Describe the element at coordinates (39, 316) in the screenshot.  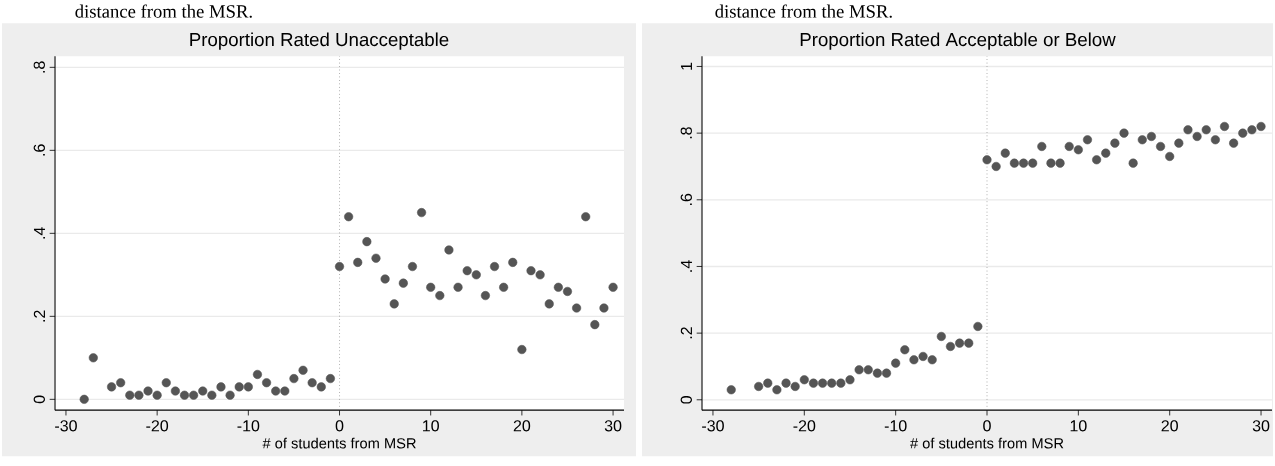
I see `y-tick-label: .2` at that location.